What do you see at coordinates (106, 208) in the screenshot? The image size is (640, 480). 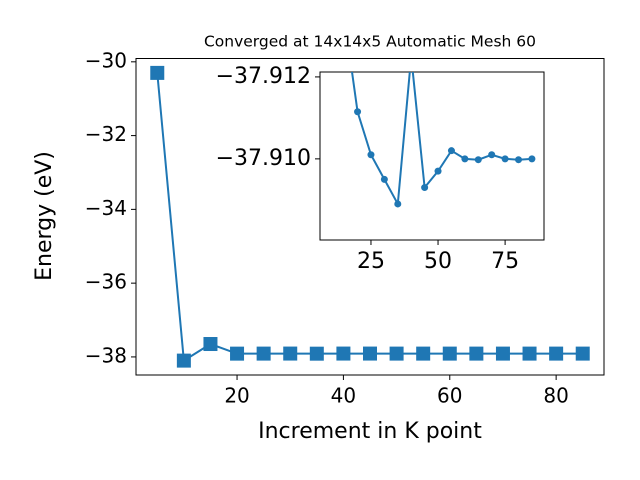 I see `y-tick-label: −34` at bounding box center [106, 208].